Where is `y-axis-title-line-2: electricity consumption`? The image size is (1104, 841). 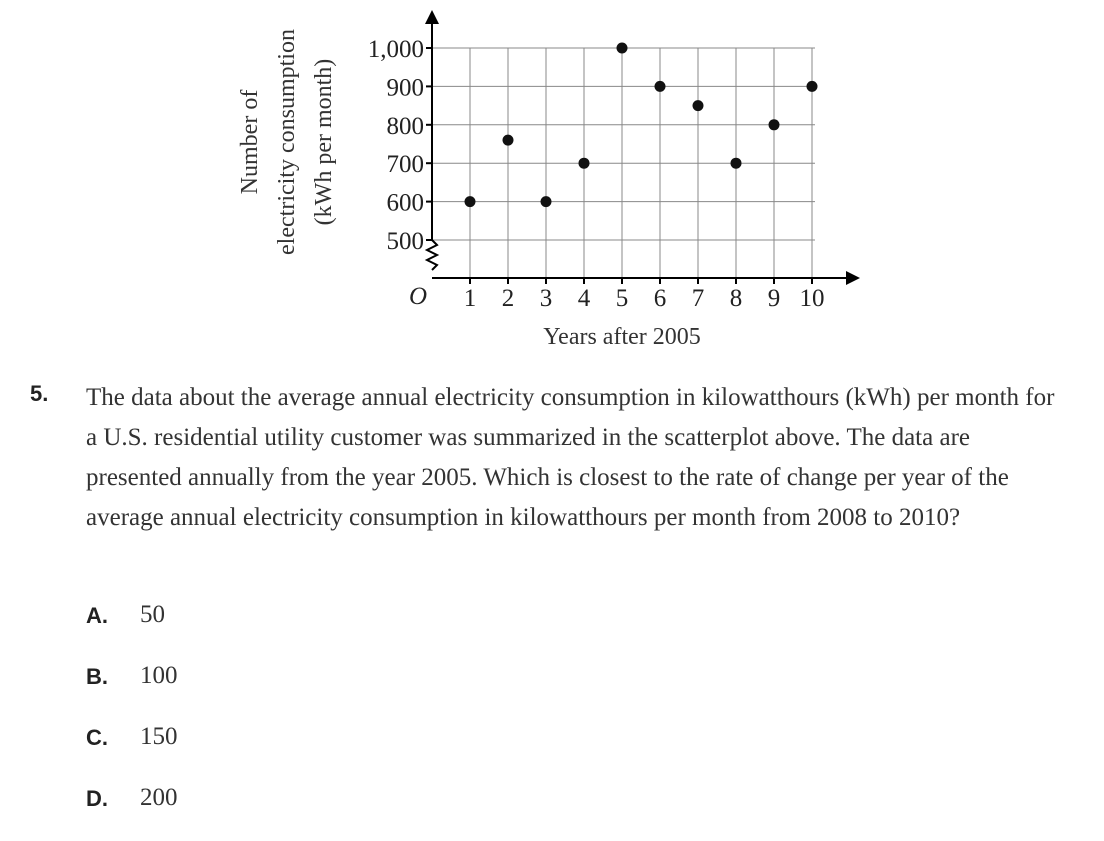 y-axis-title-line-2: electricity consumption is located at coordinates (287, 142).